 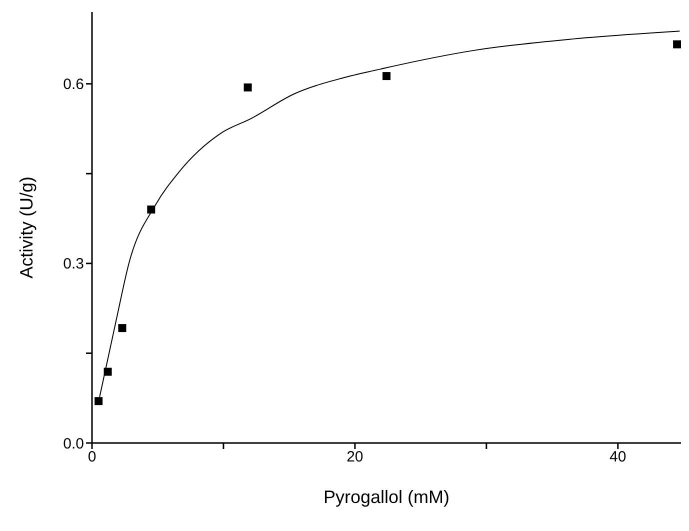 What do you see at coordinates (73, 264) in the screenshot?
I see `y-tick-label: 0.3` at bounding box center [73, 264].